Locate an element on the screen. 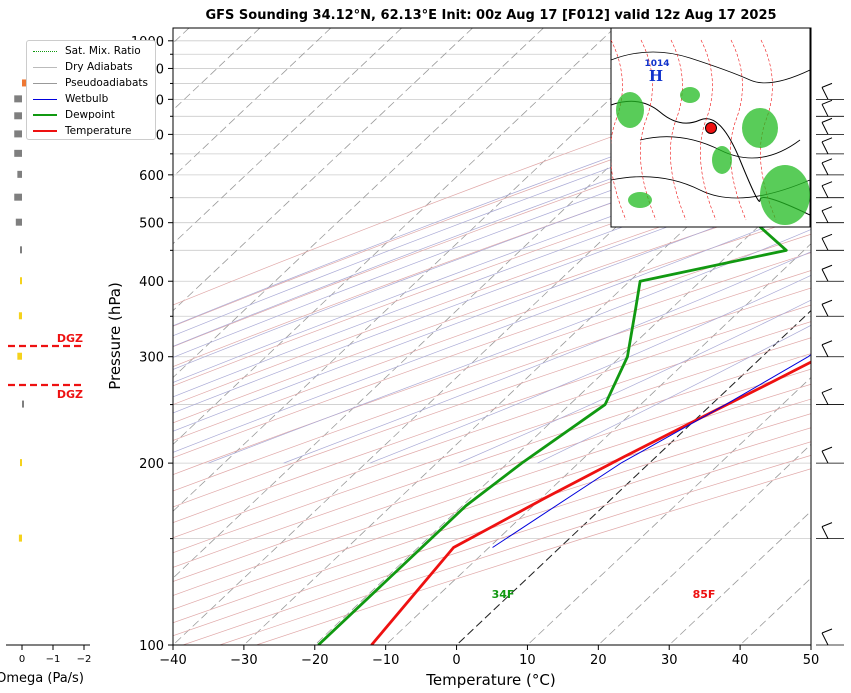  legend-label-dry-adiabats: Dry Adiabats is located at coordinates (99, 67).